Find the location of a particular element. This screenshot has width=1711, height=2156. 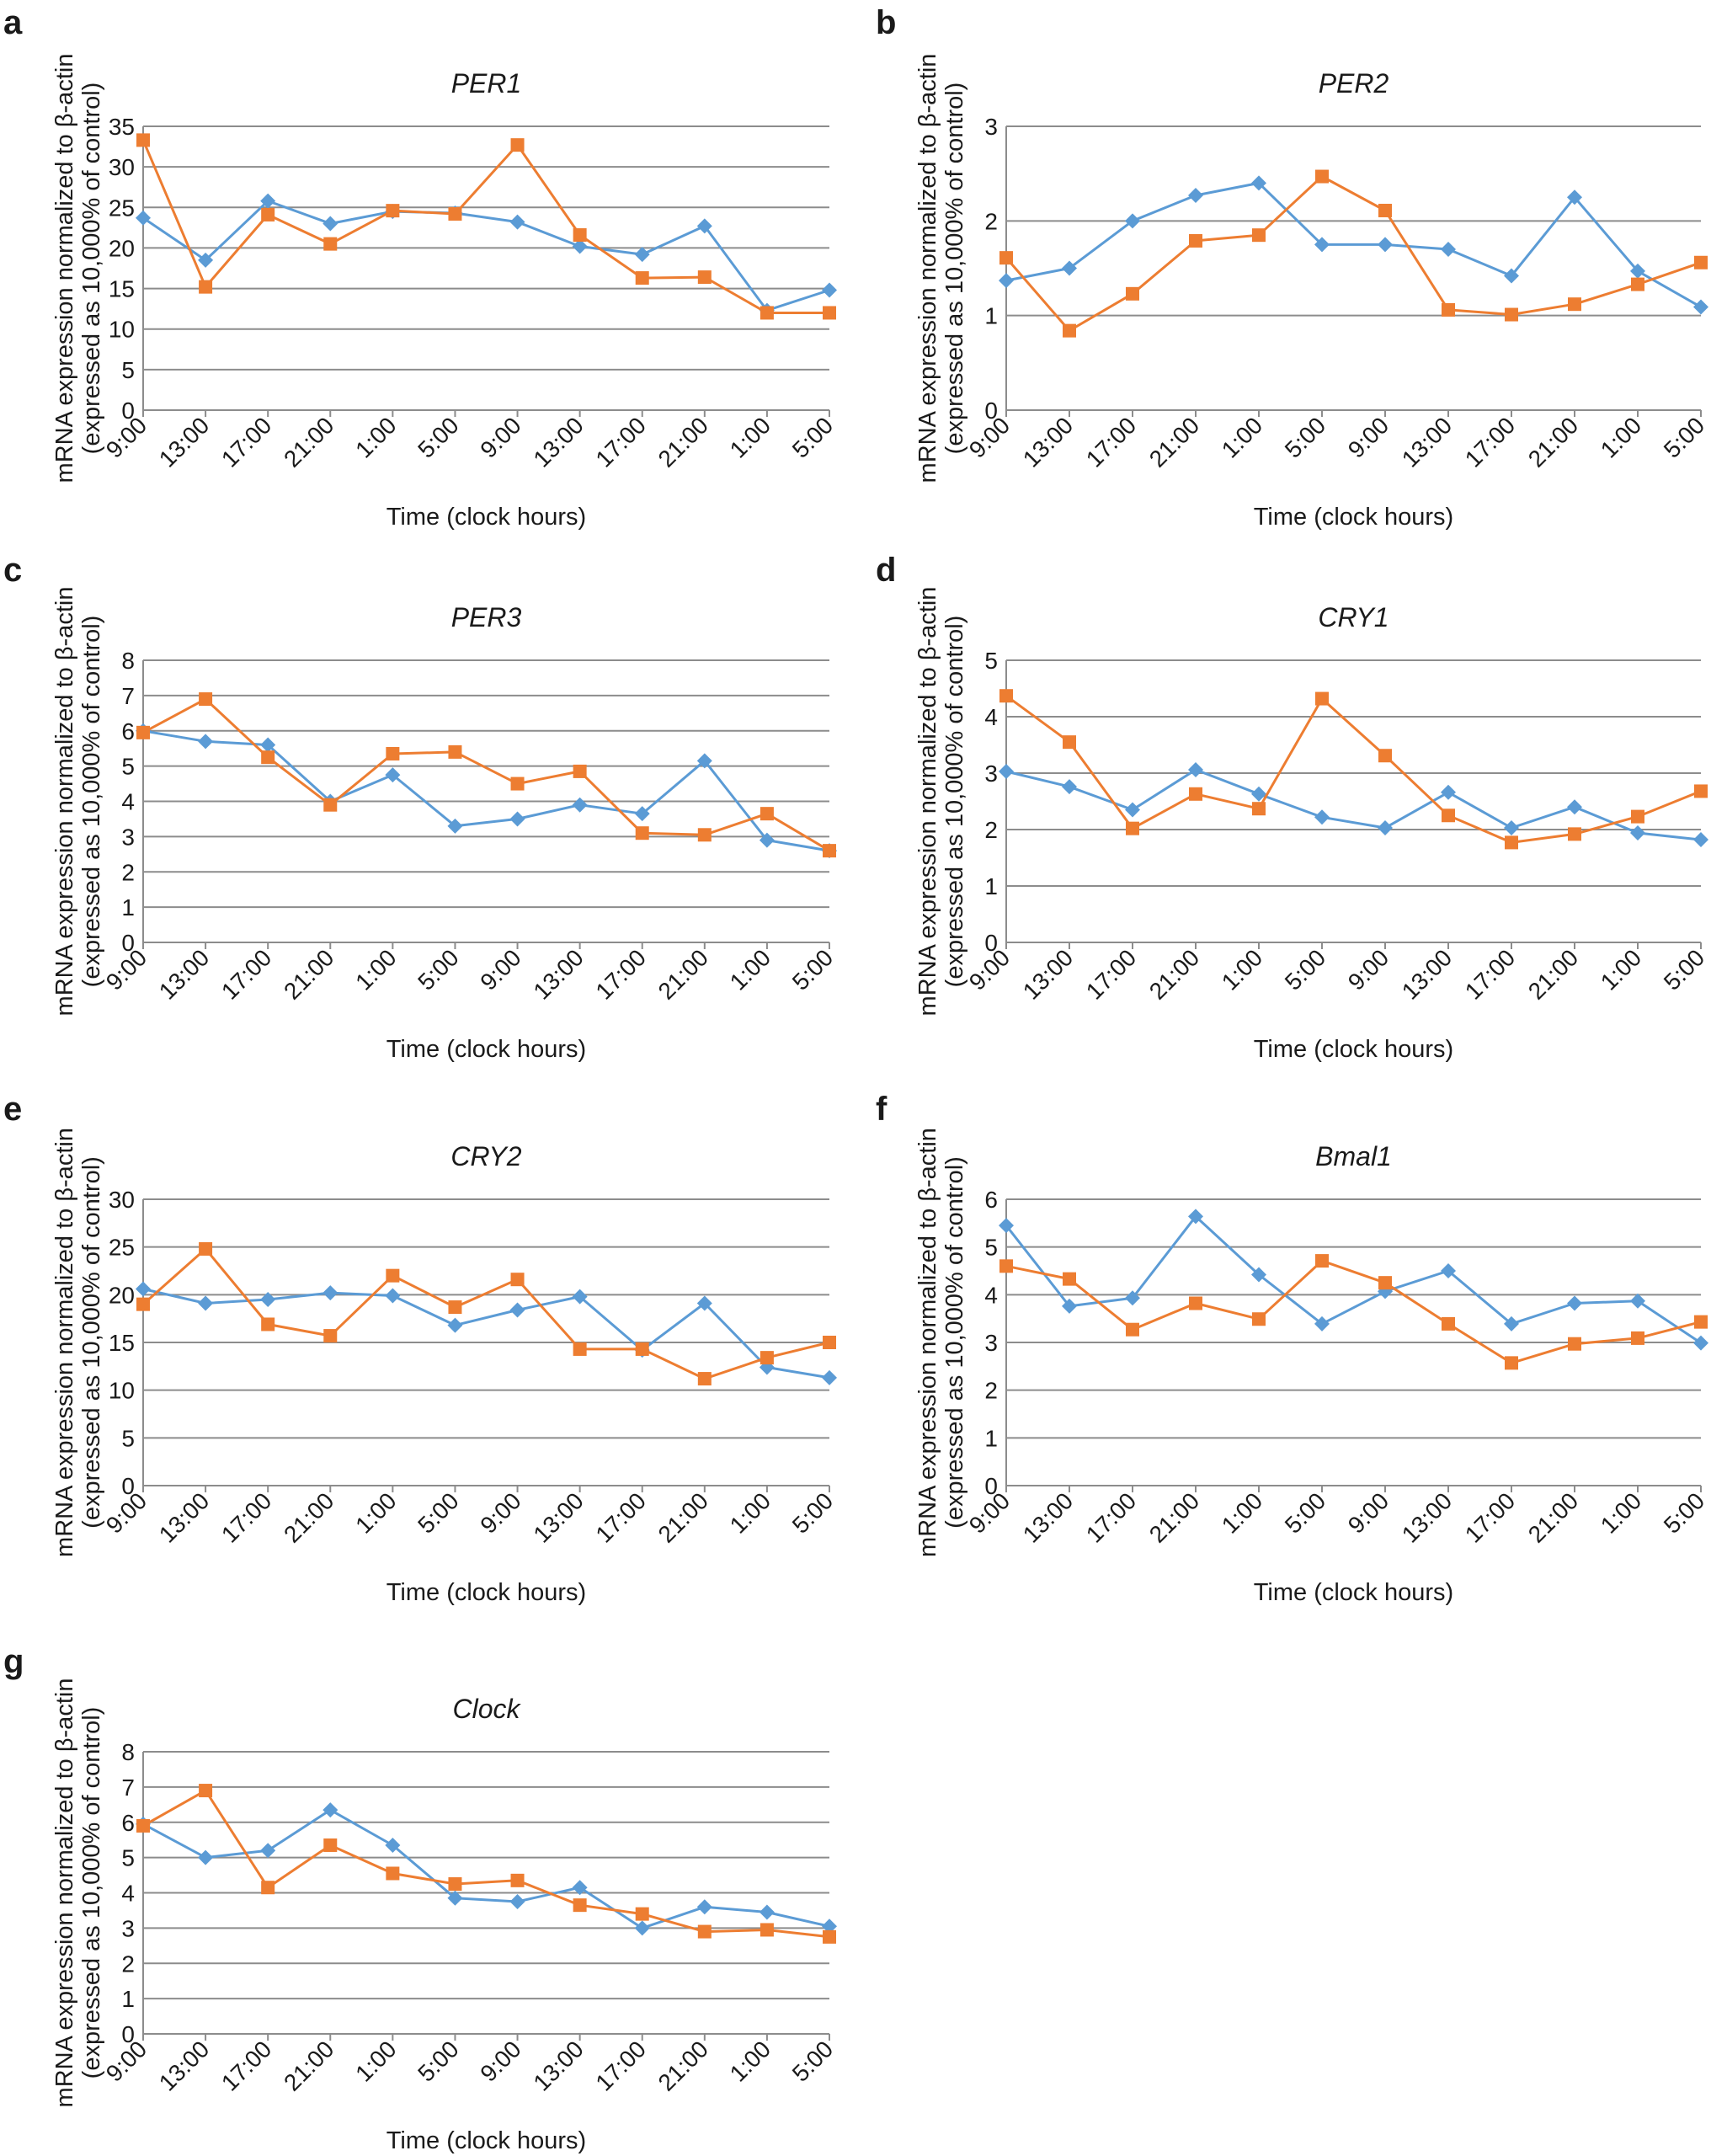

y-tick-label: 15 is located at coordinates (122, 289).